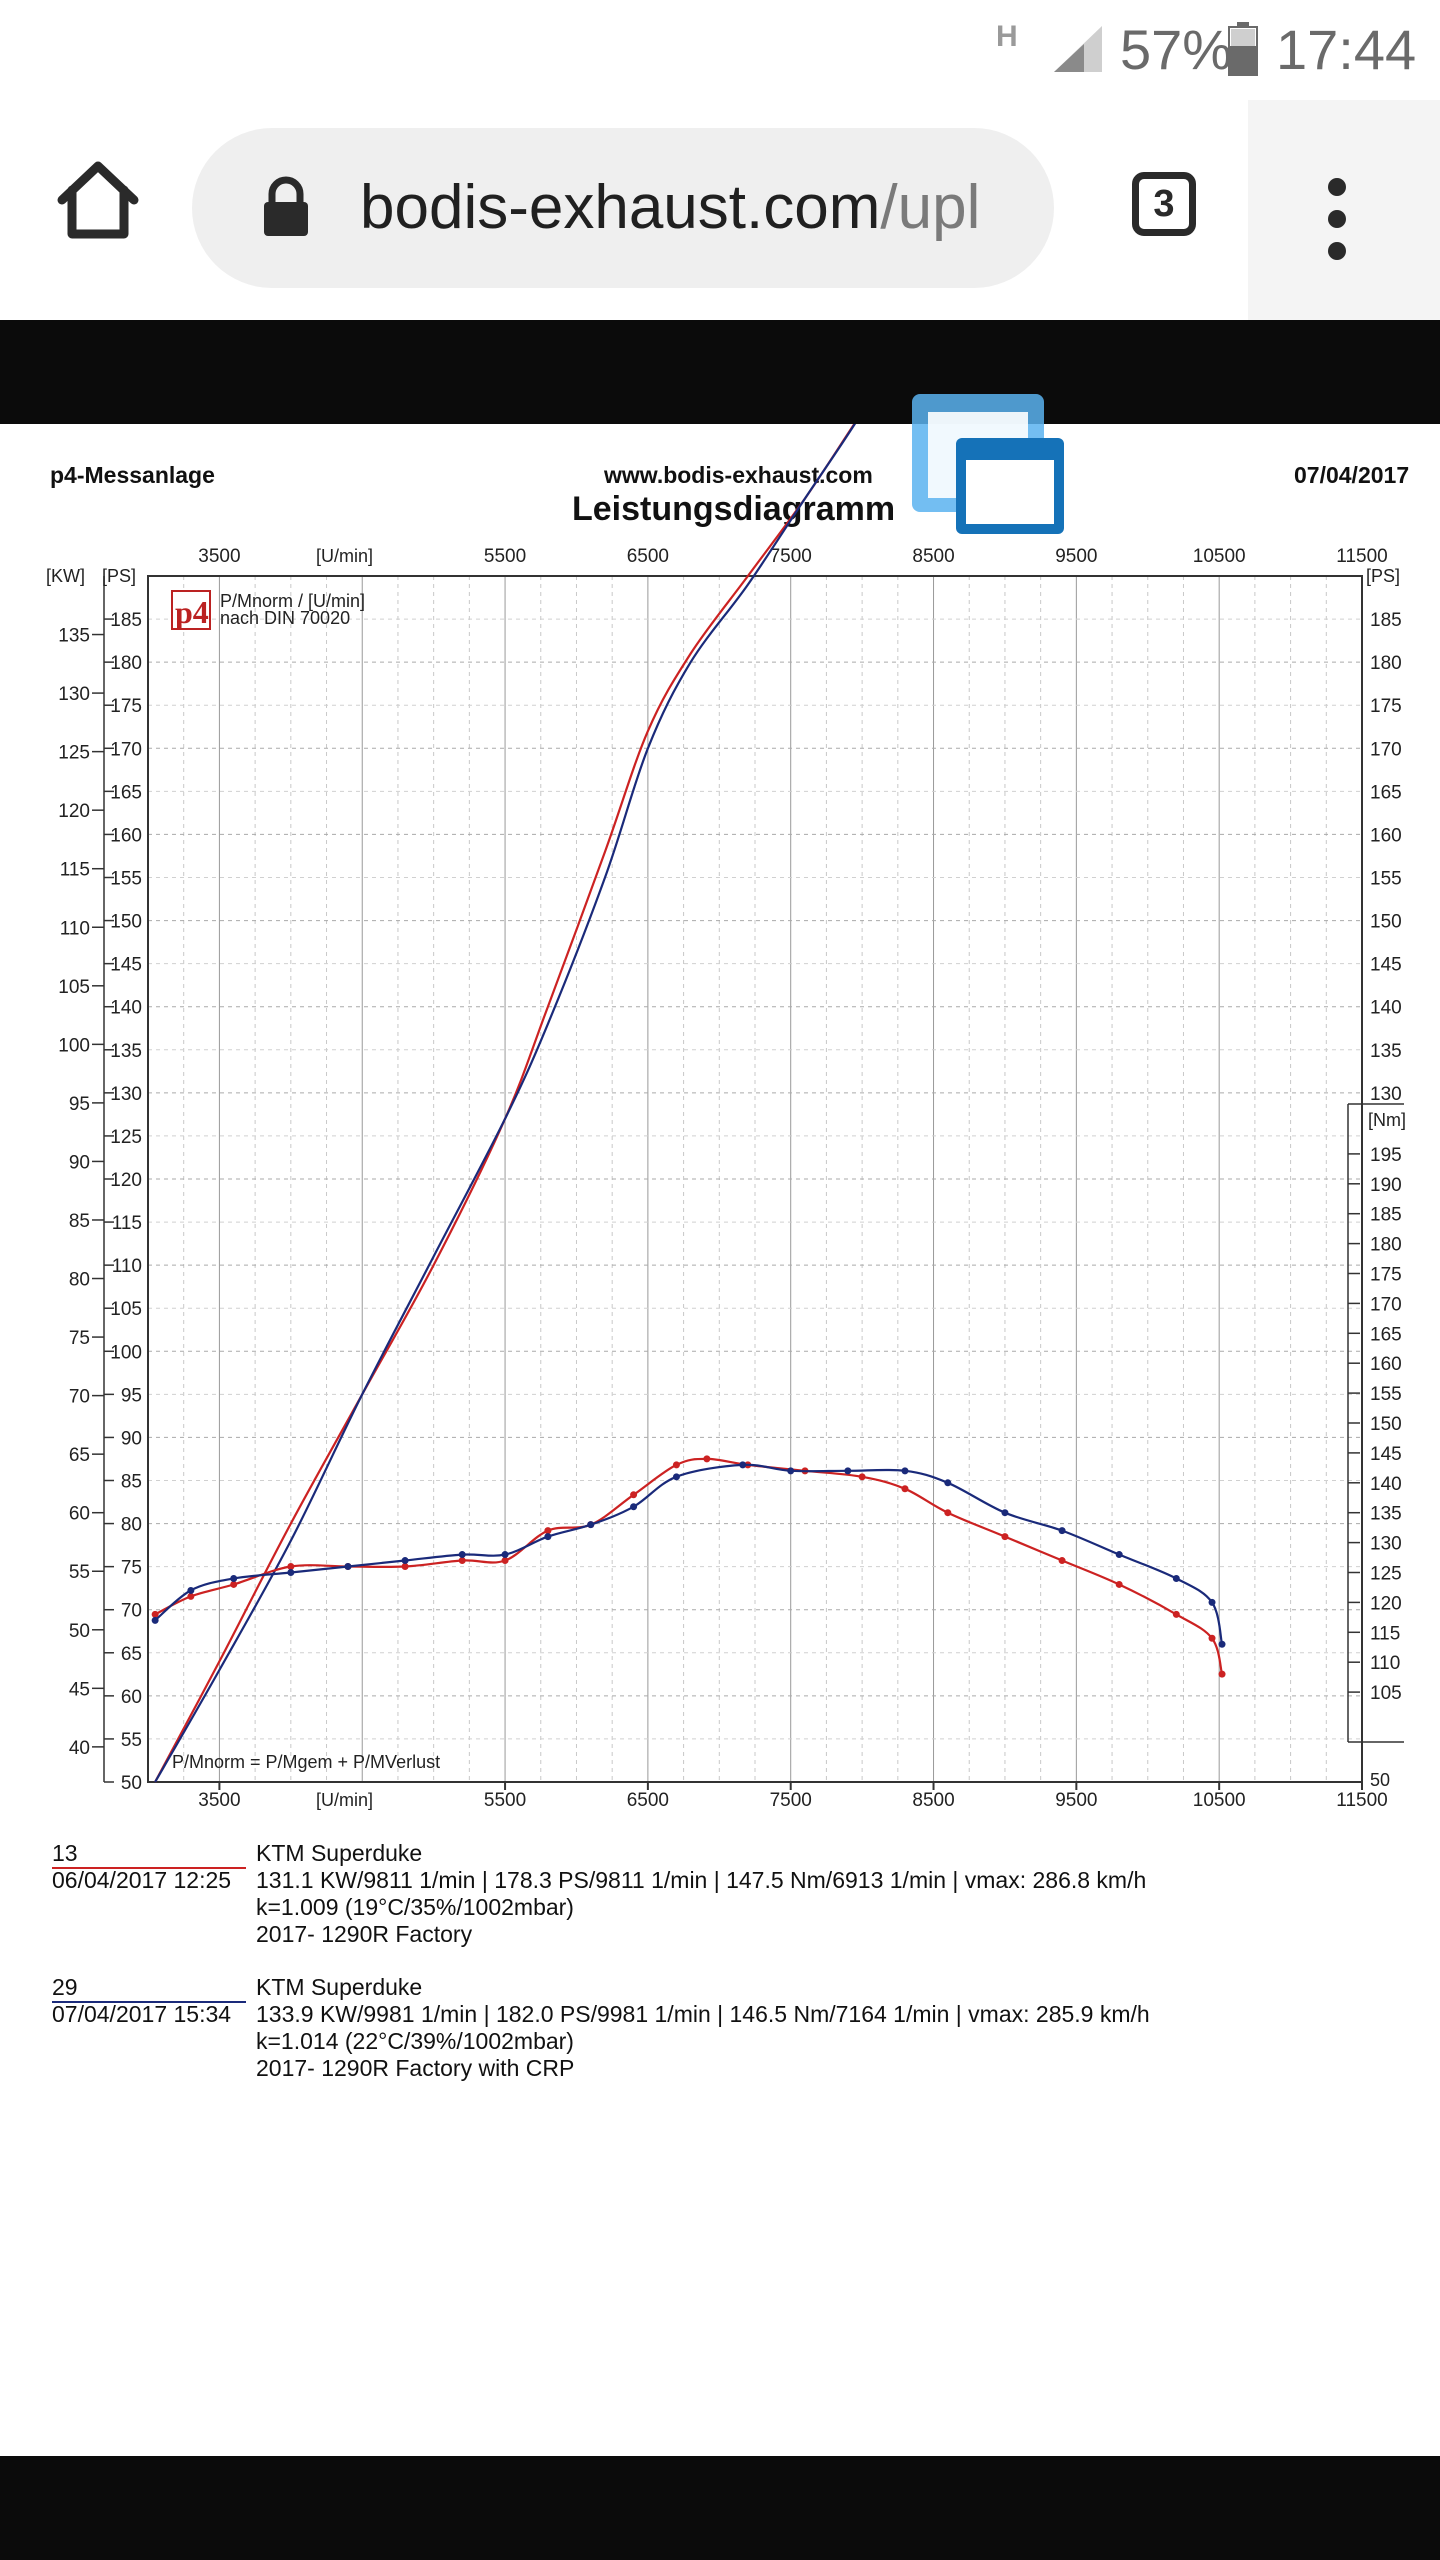 The image size is (1440, 2560). What do you see at coordinates (1386, 1334) in the screenshot?
I see `nm-tick-label: 165` at bounding box center [1386, 1334].